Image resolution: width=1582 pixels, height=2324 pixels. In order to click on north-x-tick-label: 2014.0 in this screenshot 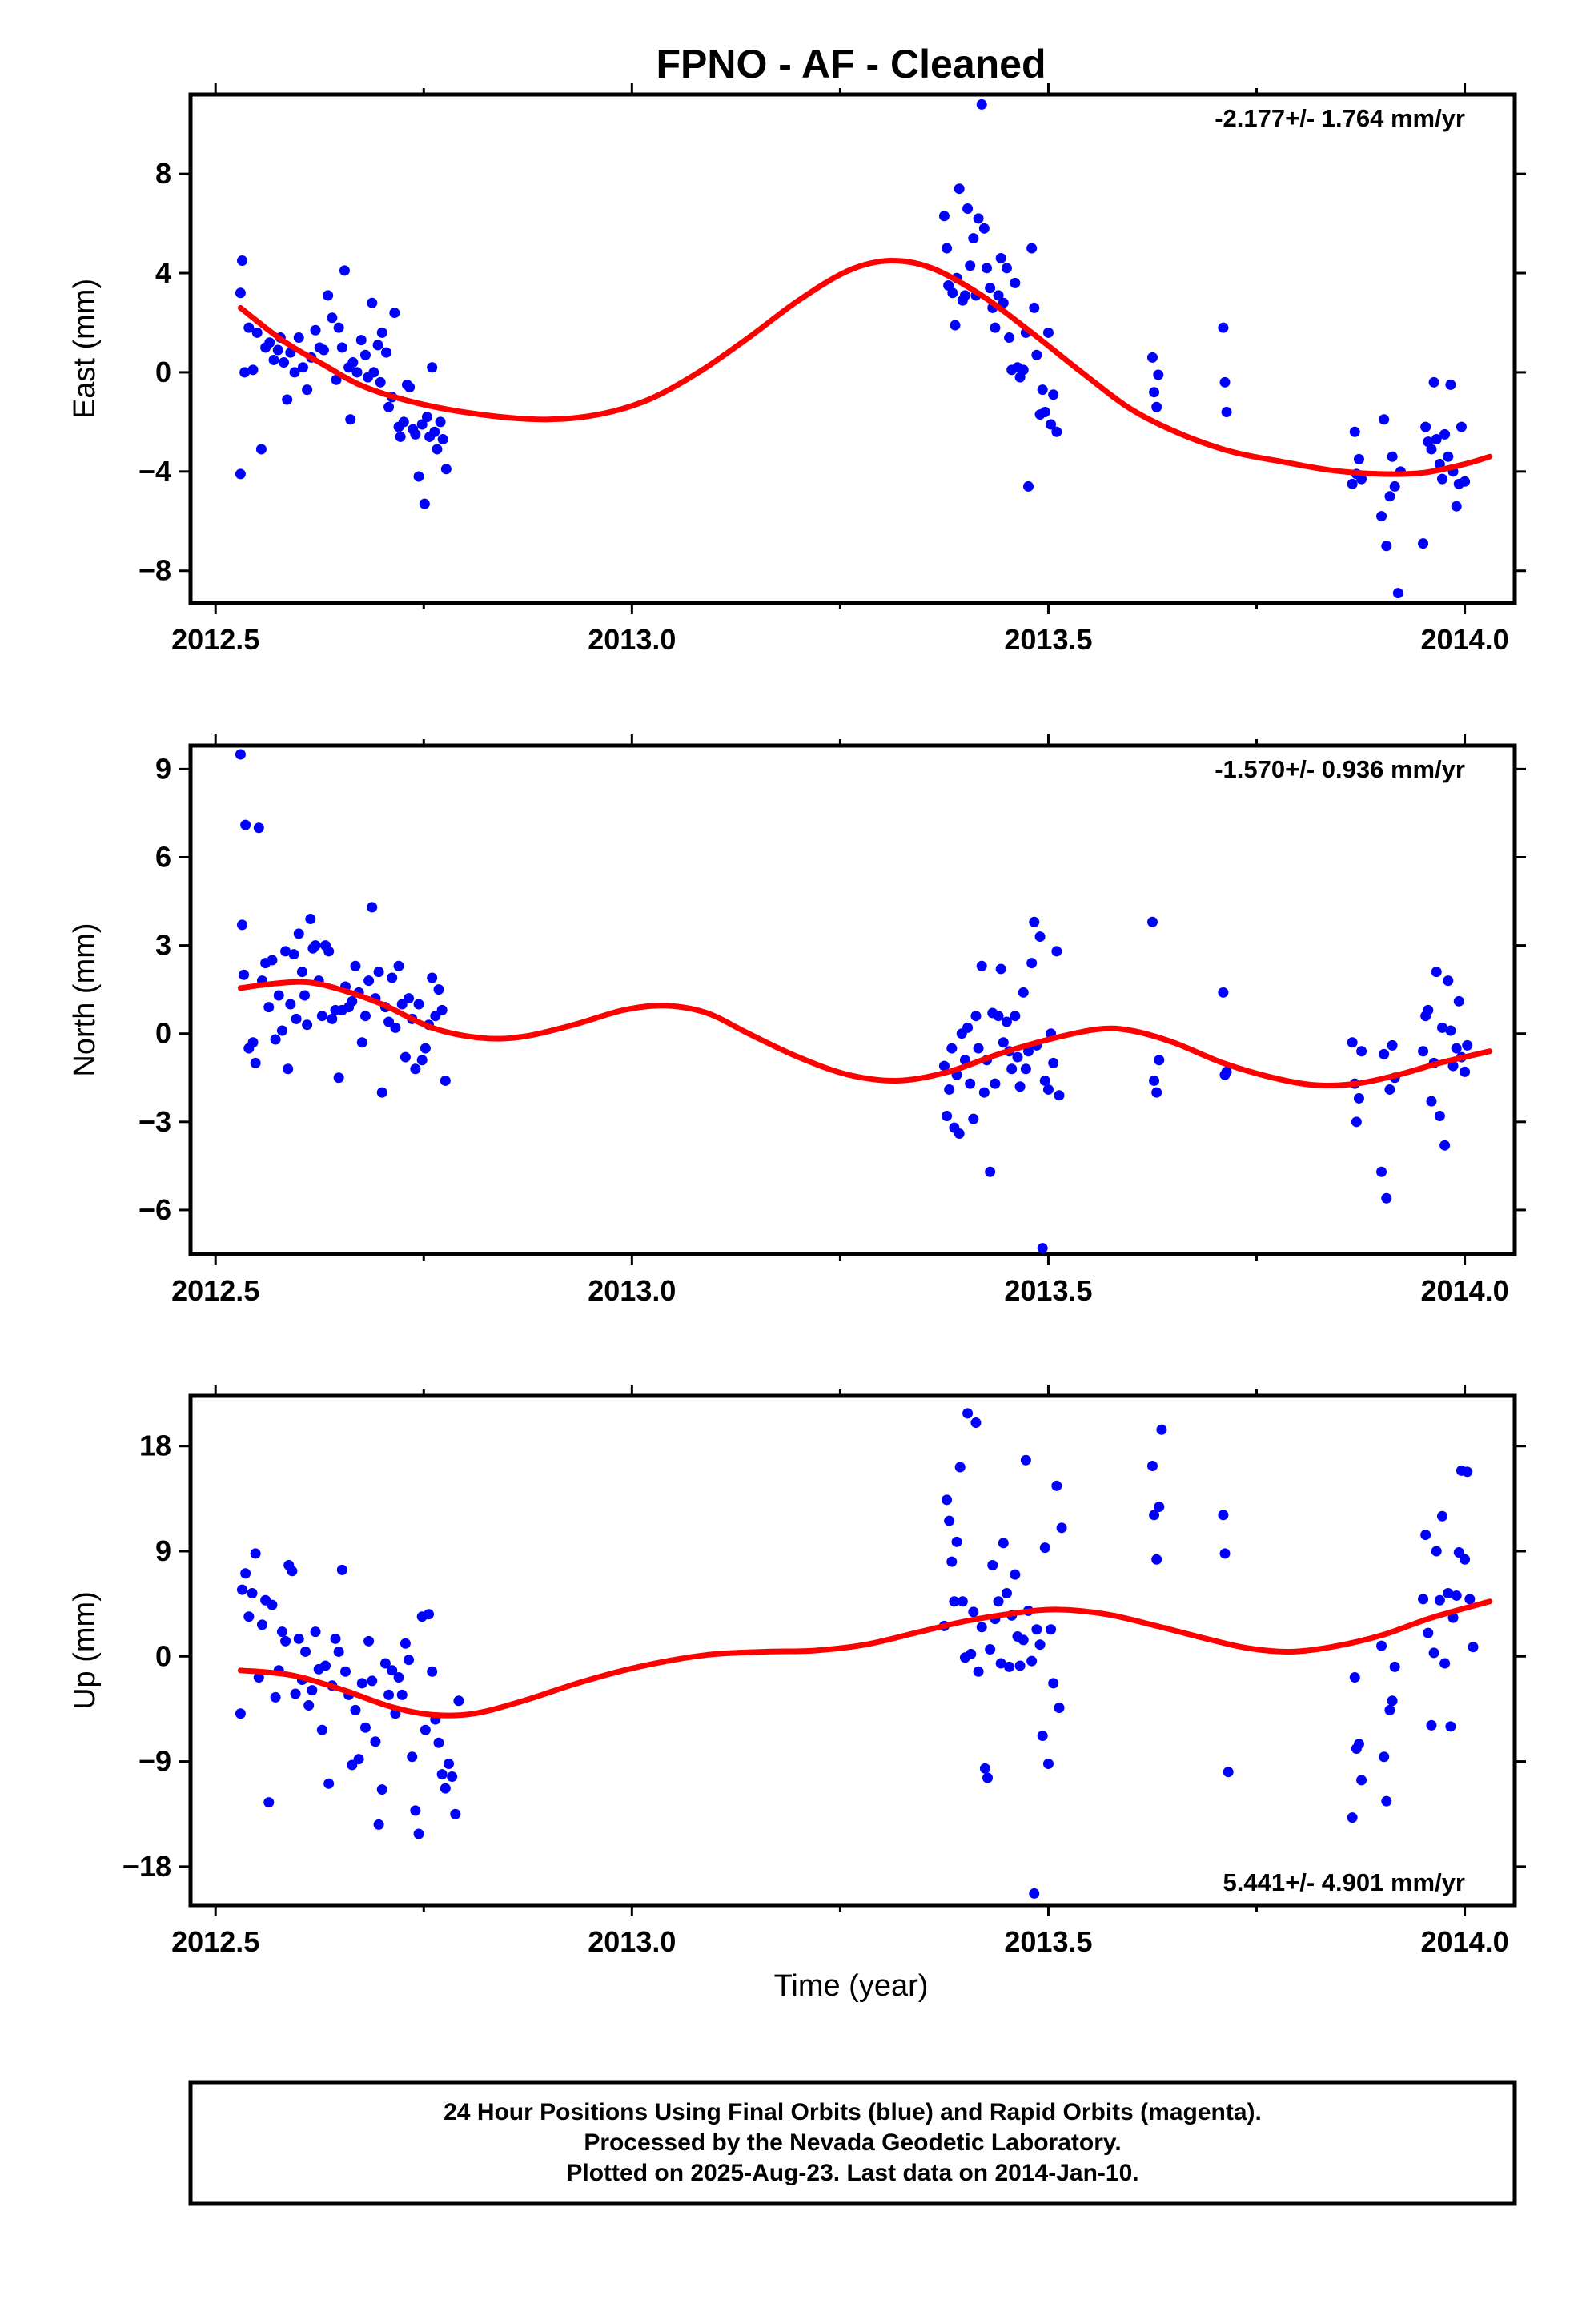, I will do `click(1465, 1290)`.